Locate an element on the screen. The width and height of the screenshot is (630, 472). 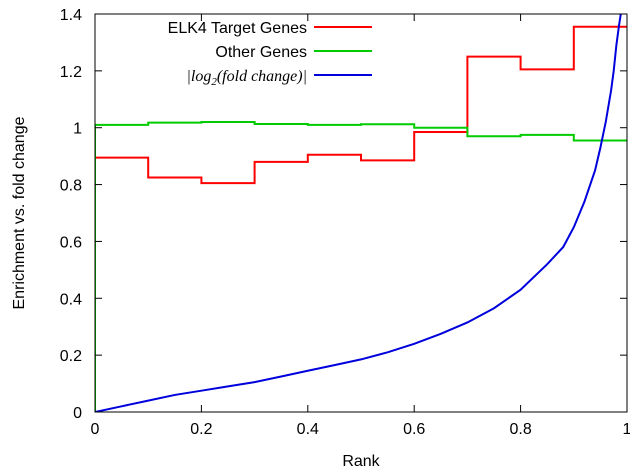
x-tick-label: 0.4 is located at coordinates (308, 429).